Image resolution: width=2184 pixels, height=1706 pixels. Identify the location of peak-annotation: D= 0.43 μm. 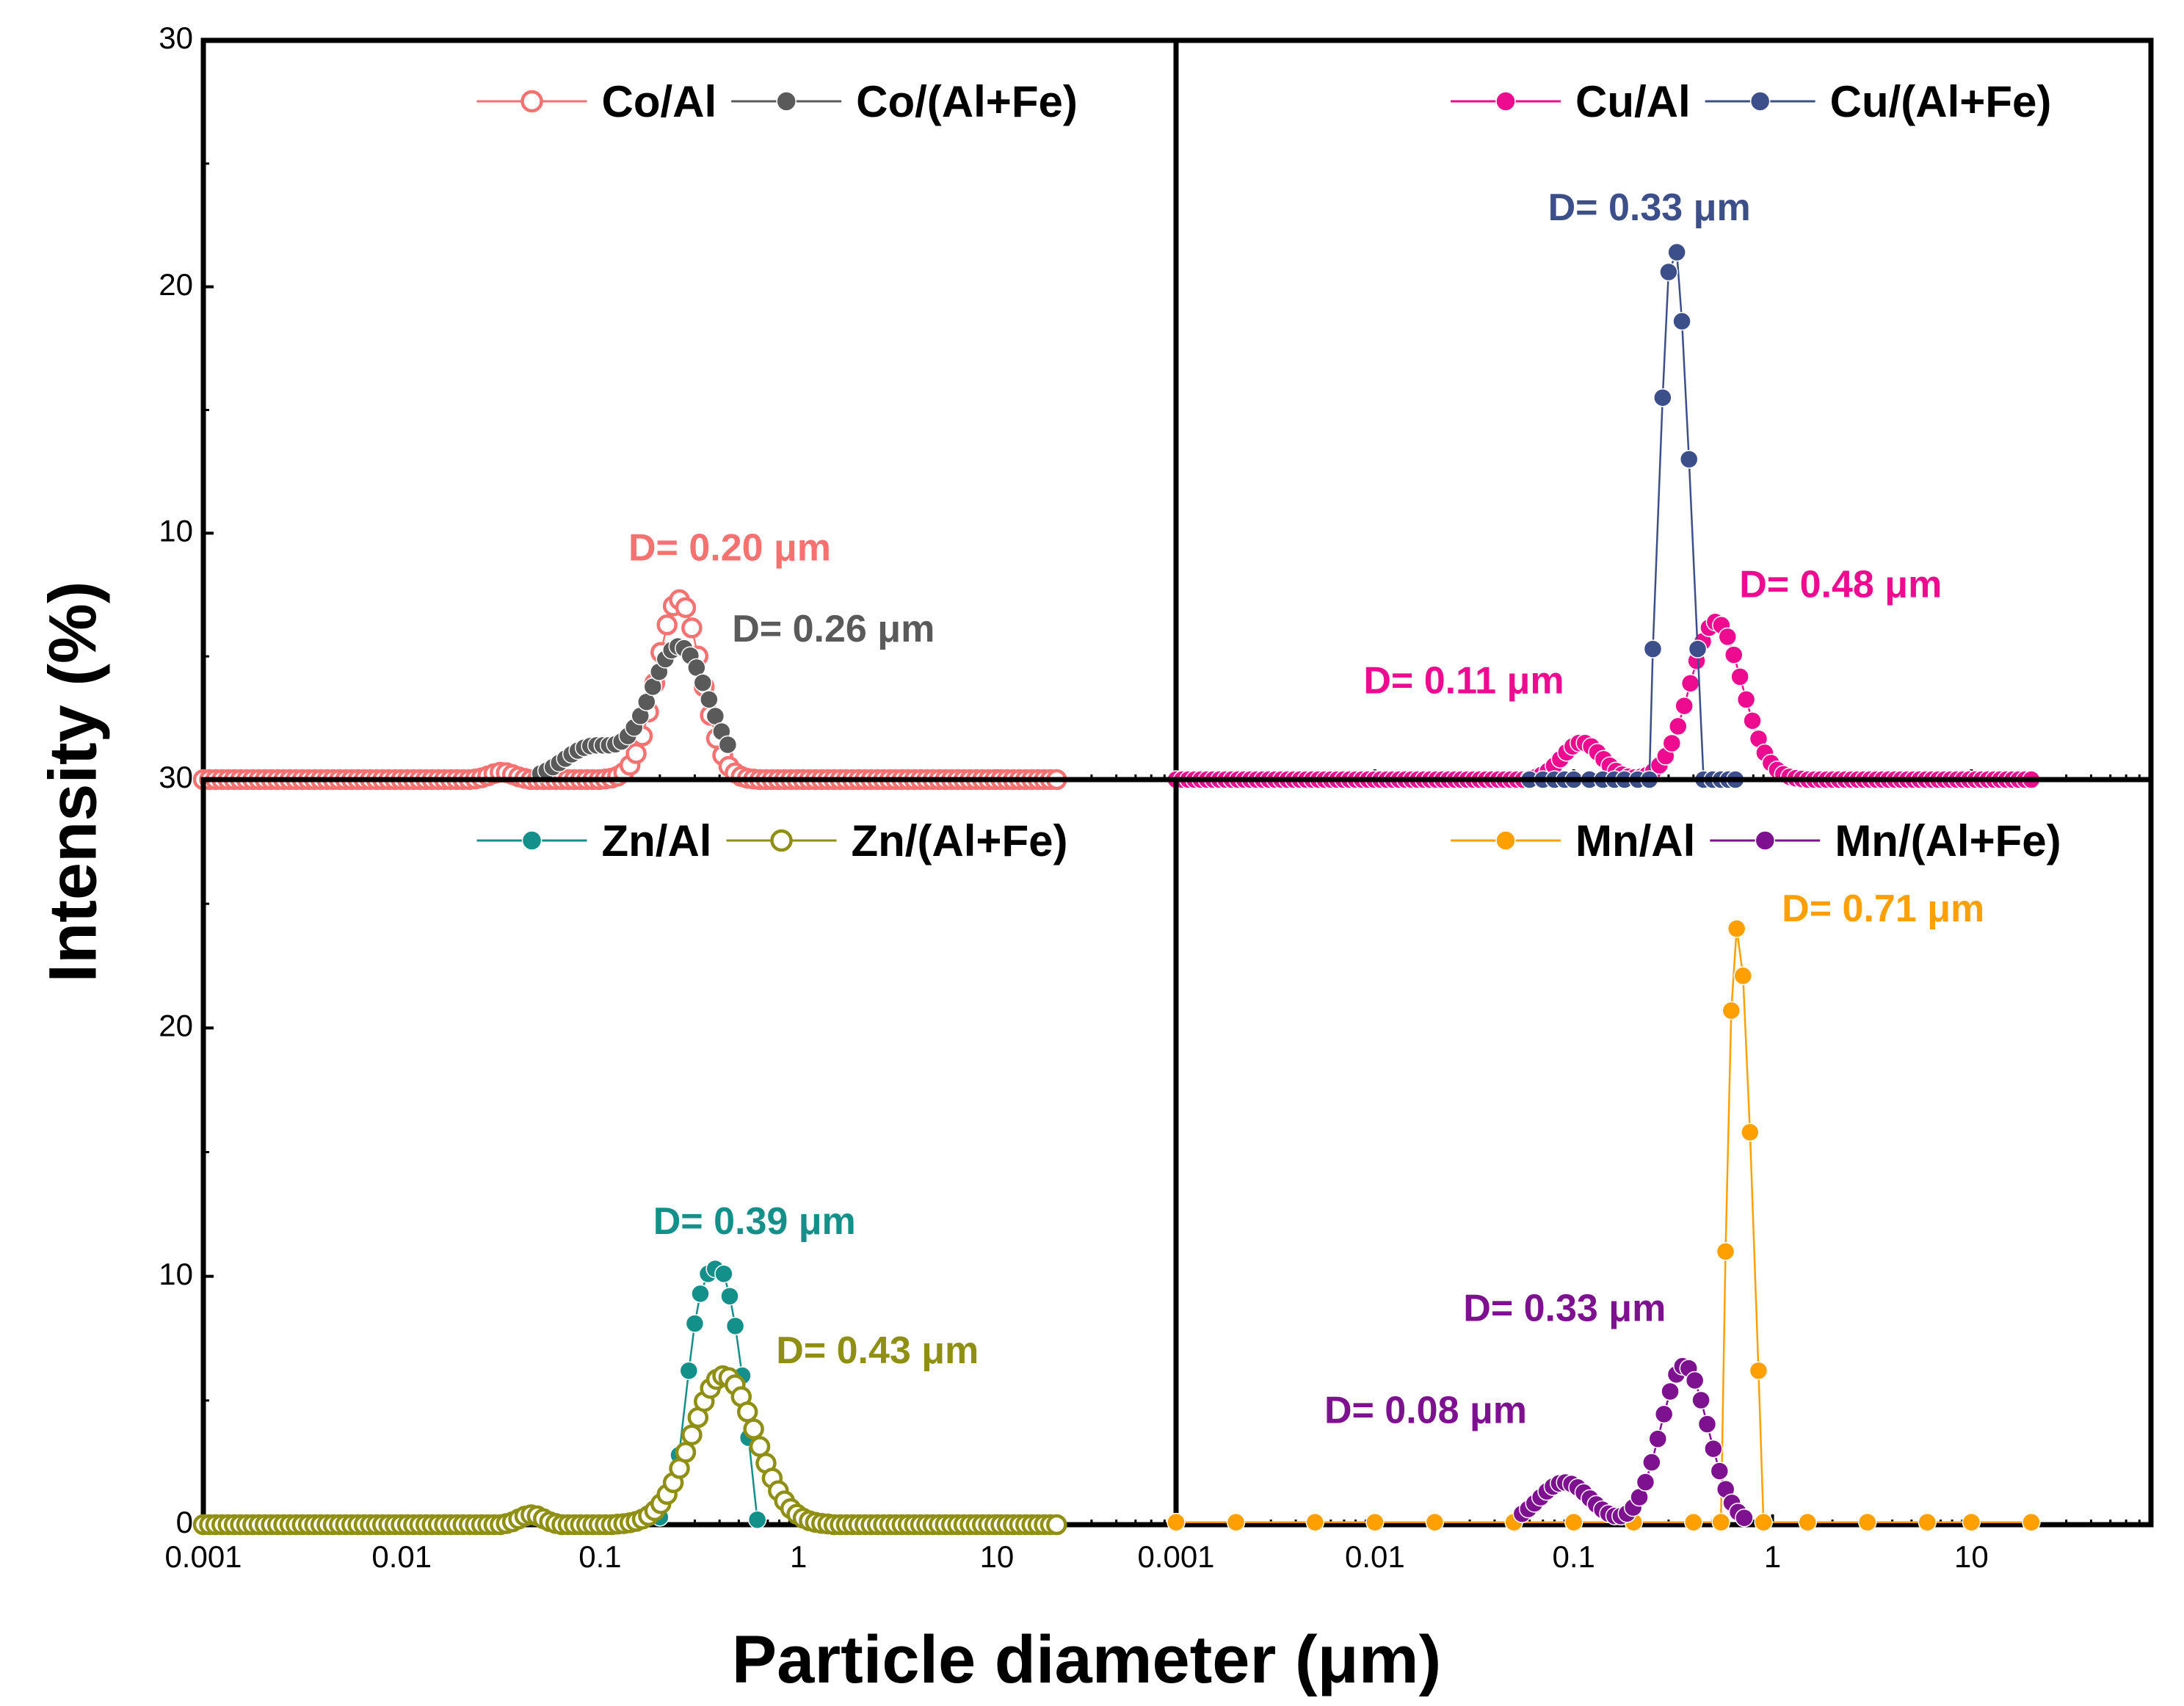
(877, 1350).